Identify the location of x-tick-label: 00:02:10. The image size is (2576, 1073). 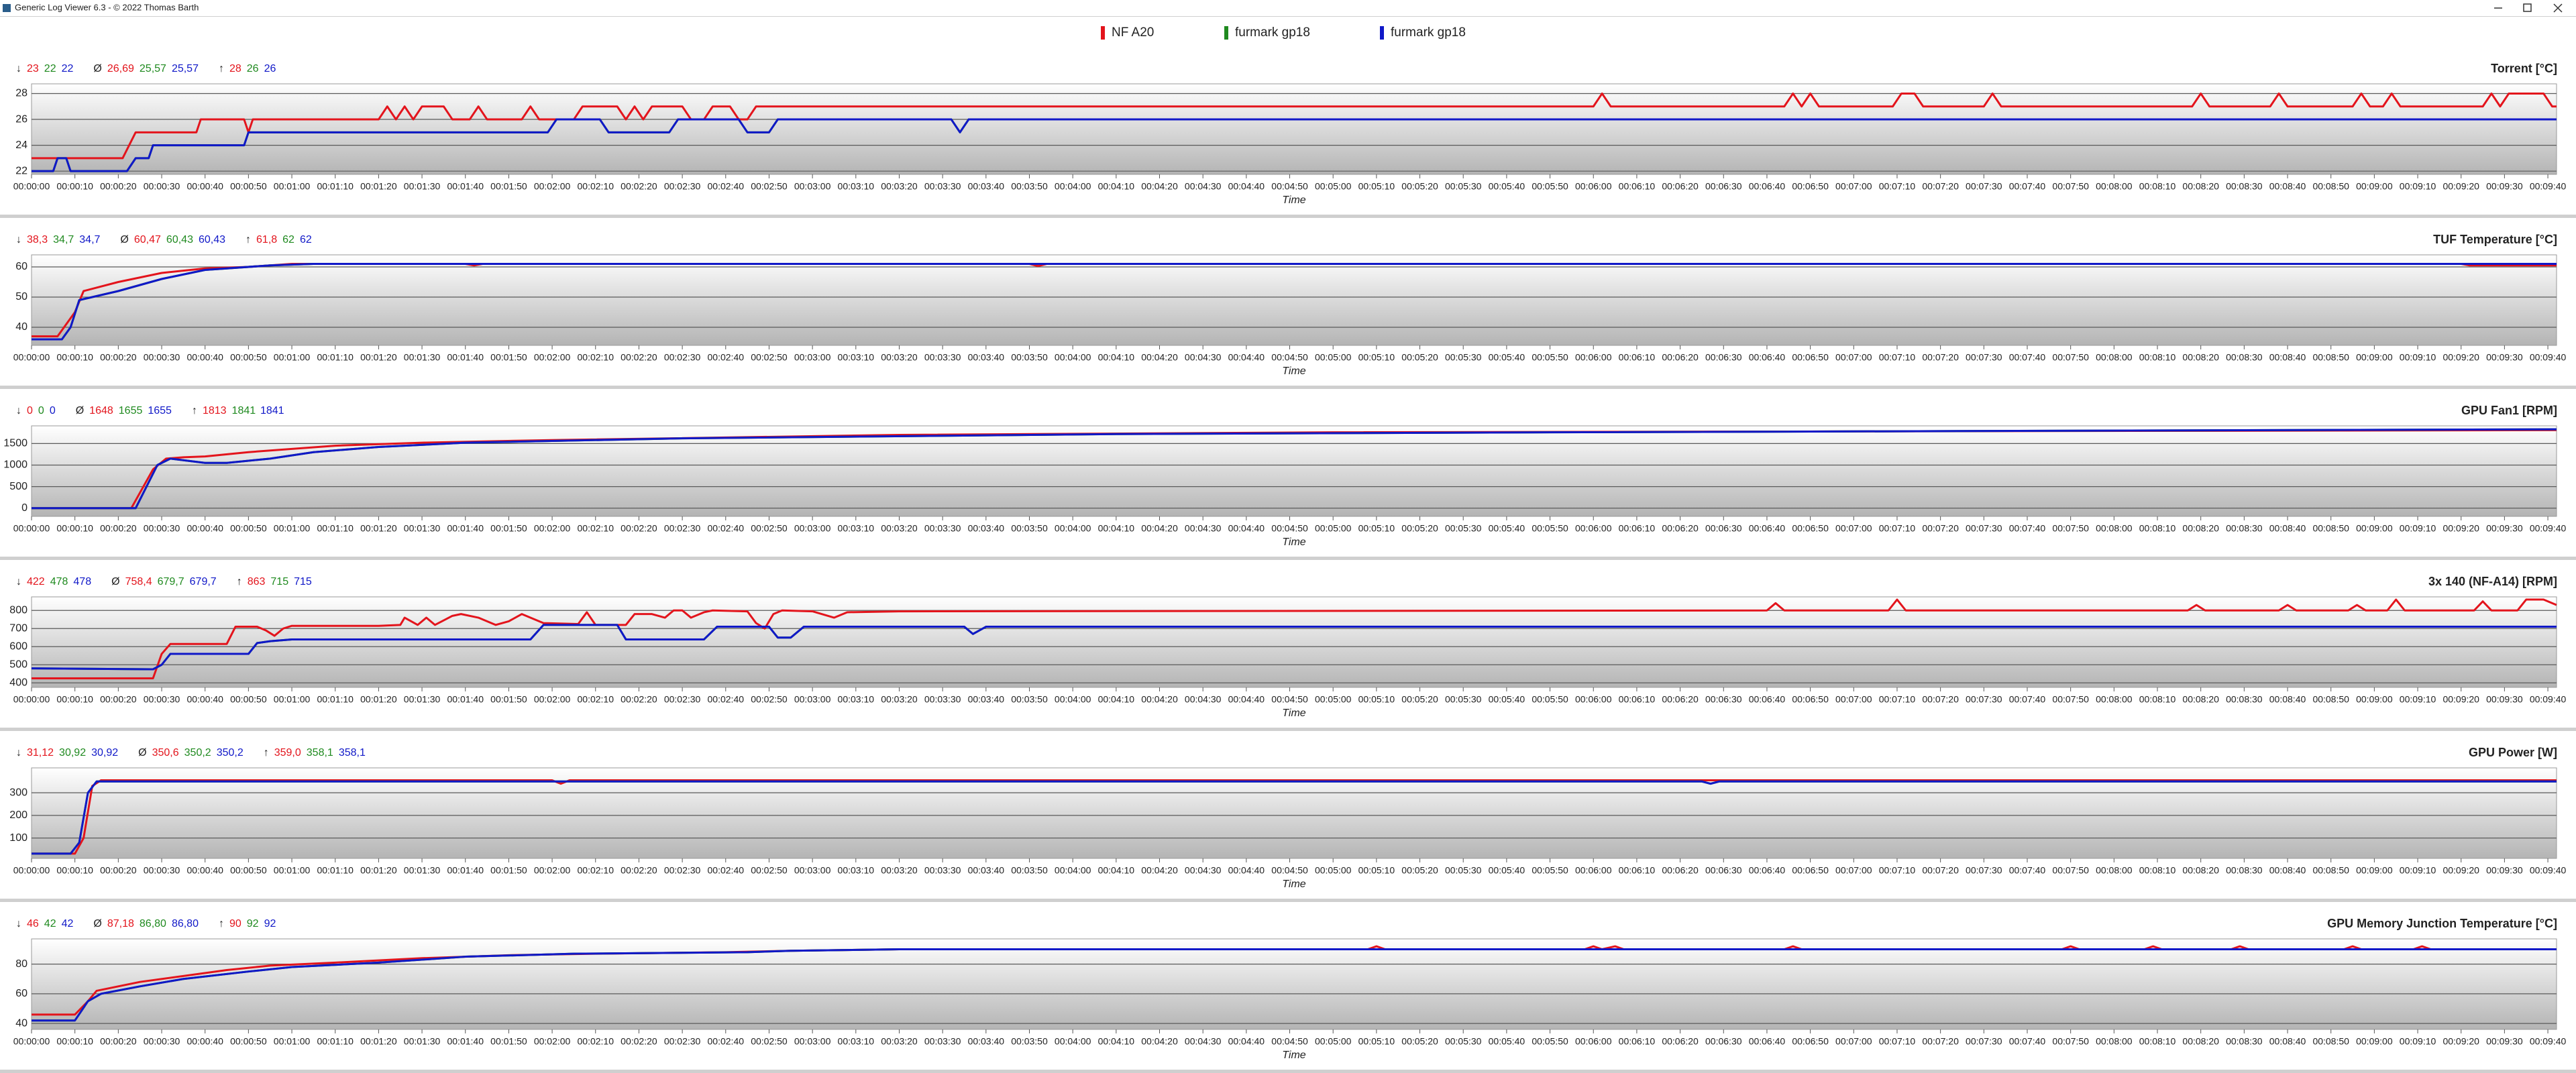
(596, 528).